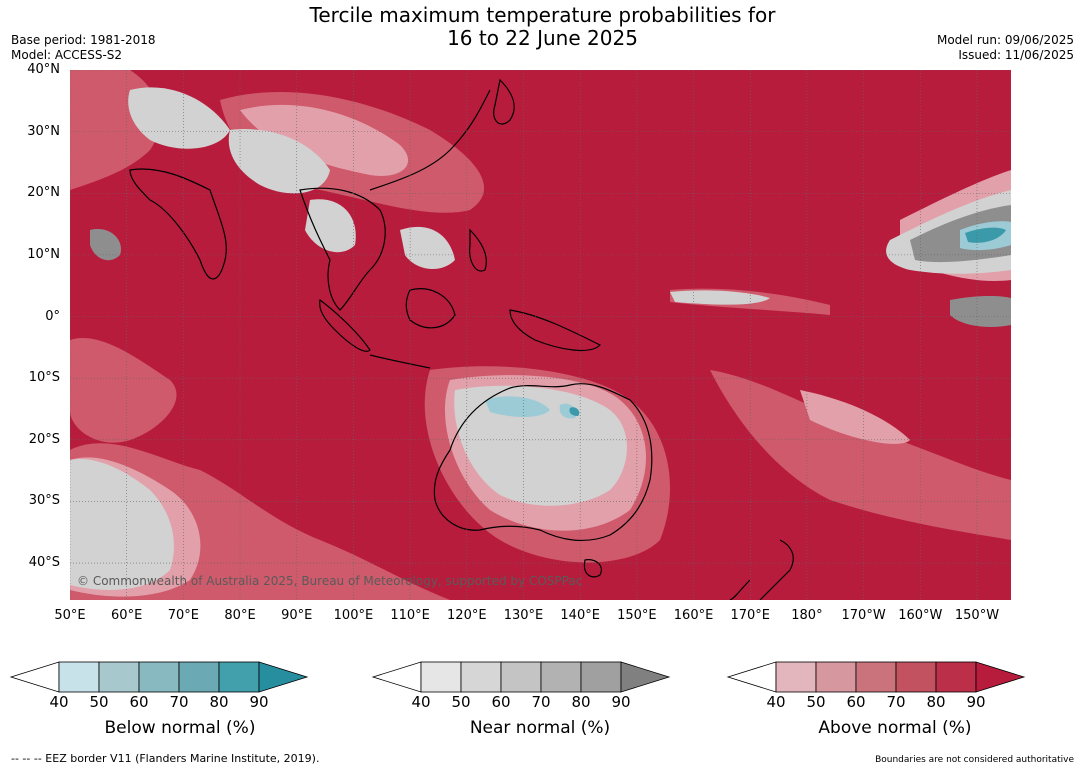 Image resolution: width=1085 pixels, height=770 pixels. What do you see at coordinates (1005, 40) in the screenshot?
I see `model-run: Model run: 09/06/2025` at bounding box center [1005, 40].